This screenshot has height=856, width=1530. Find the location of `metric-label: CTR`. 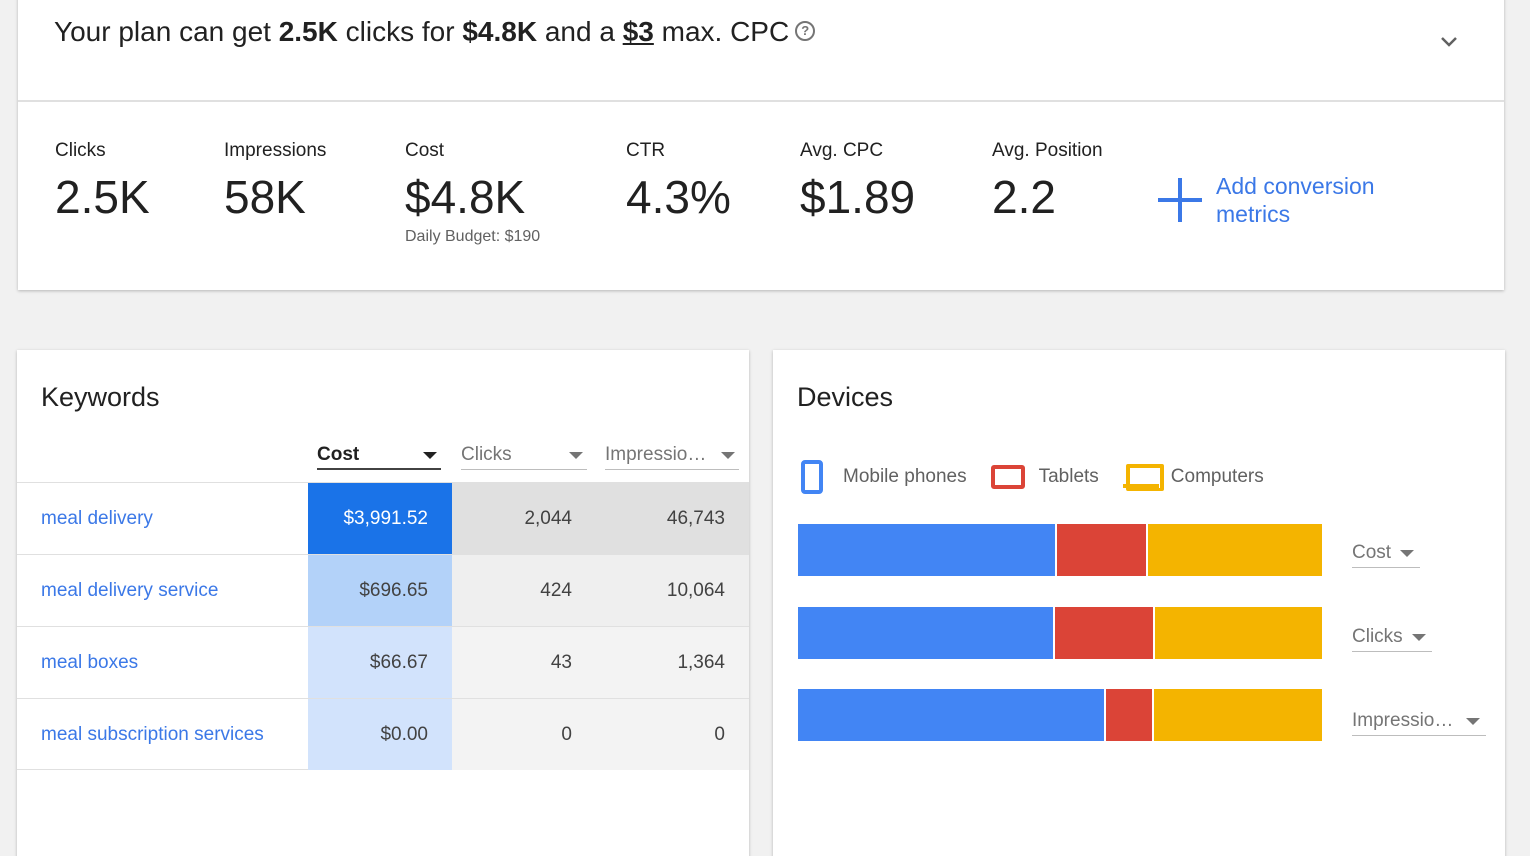

metric-label: CTR is located at coordinates (646, 150).